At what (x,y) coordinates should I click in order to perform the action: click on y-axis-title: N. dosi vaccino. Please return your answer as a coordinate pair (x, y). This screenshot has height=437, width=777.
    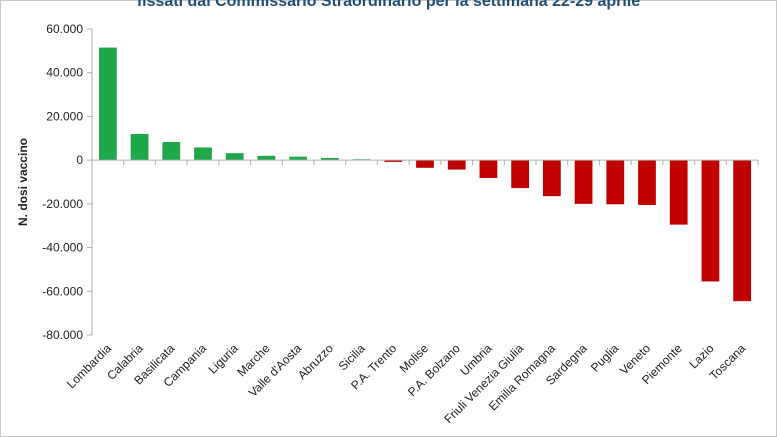
    Looking at the image, I should click on (23, 182).